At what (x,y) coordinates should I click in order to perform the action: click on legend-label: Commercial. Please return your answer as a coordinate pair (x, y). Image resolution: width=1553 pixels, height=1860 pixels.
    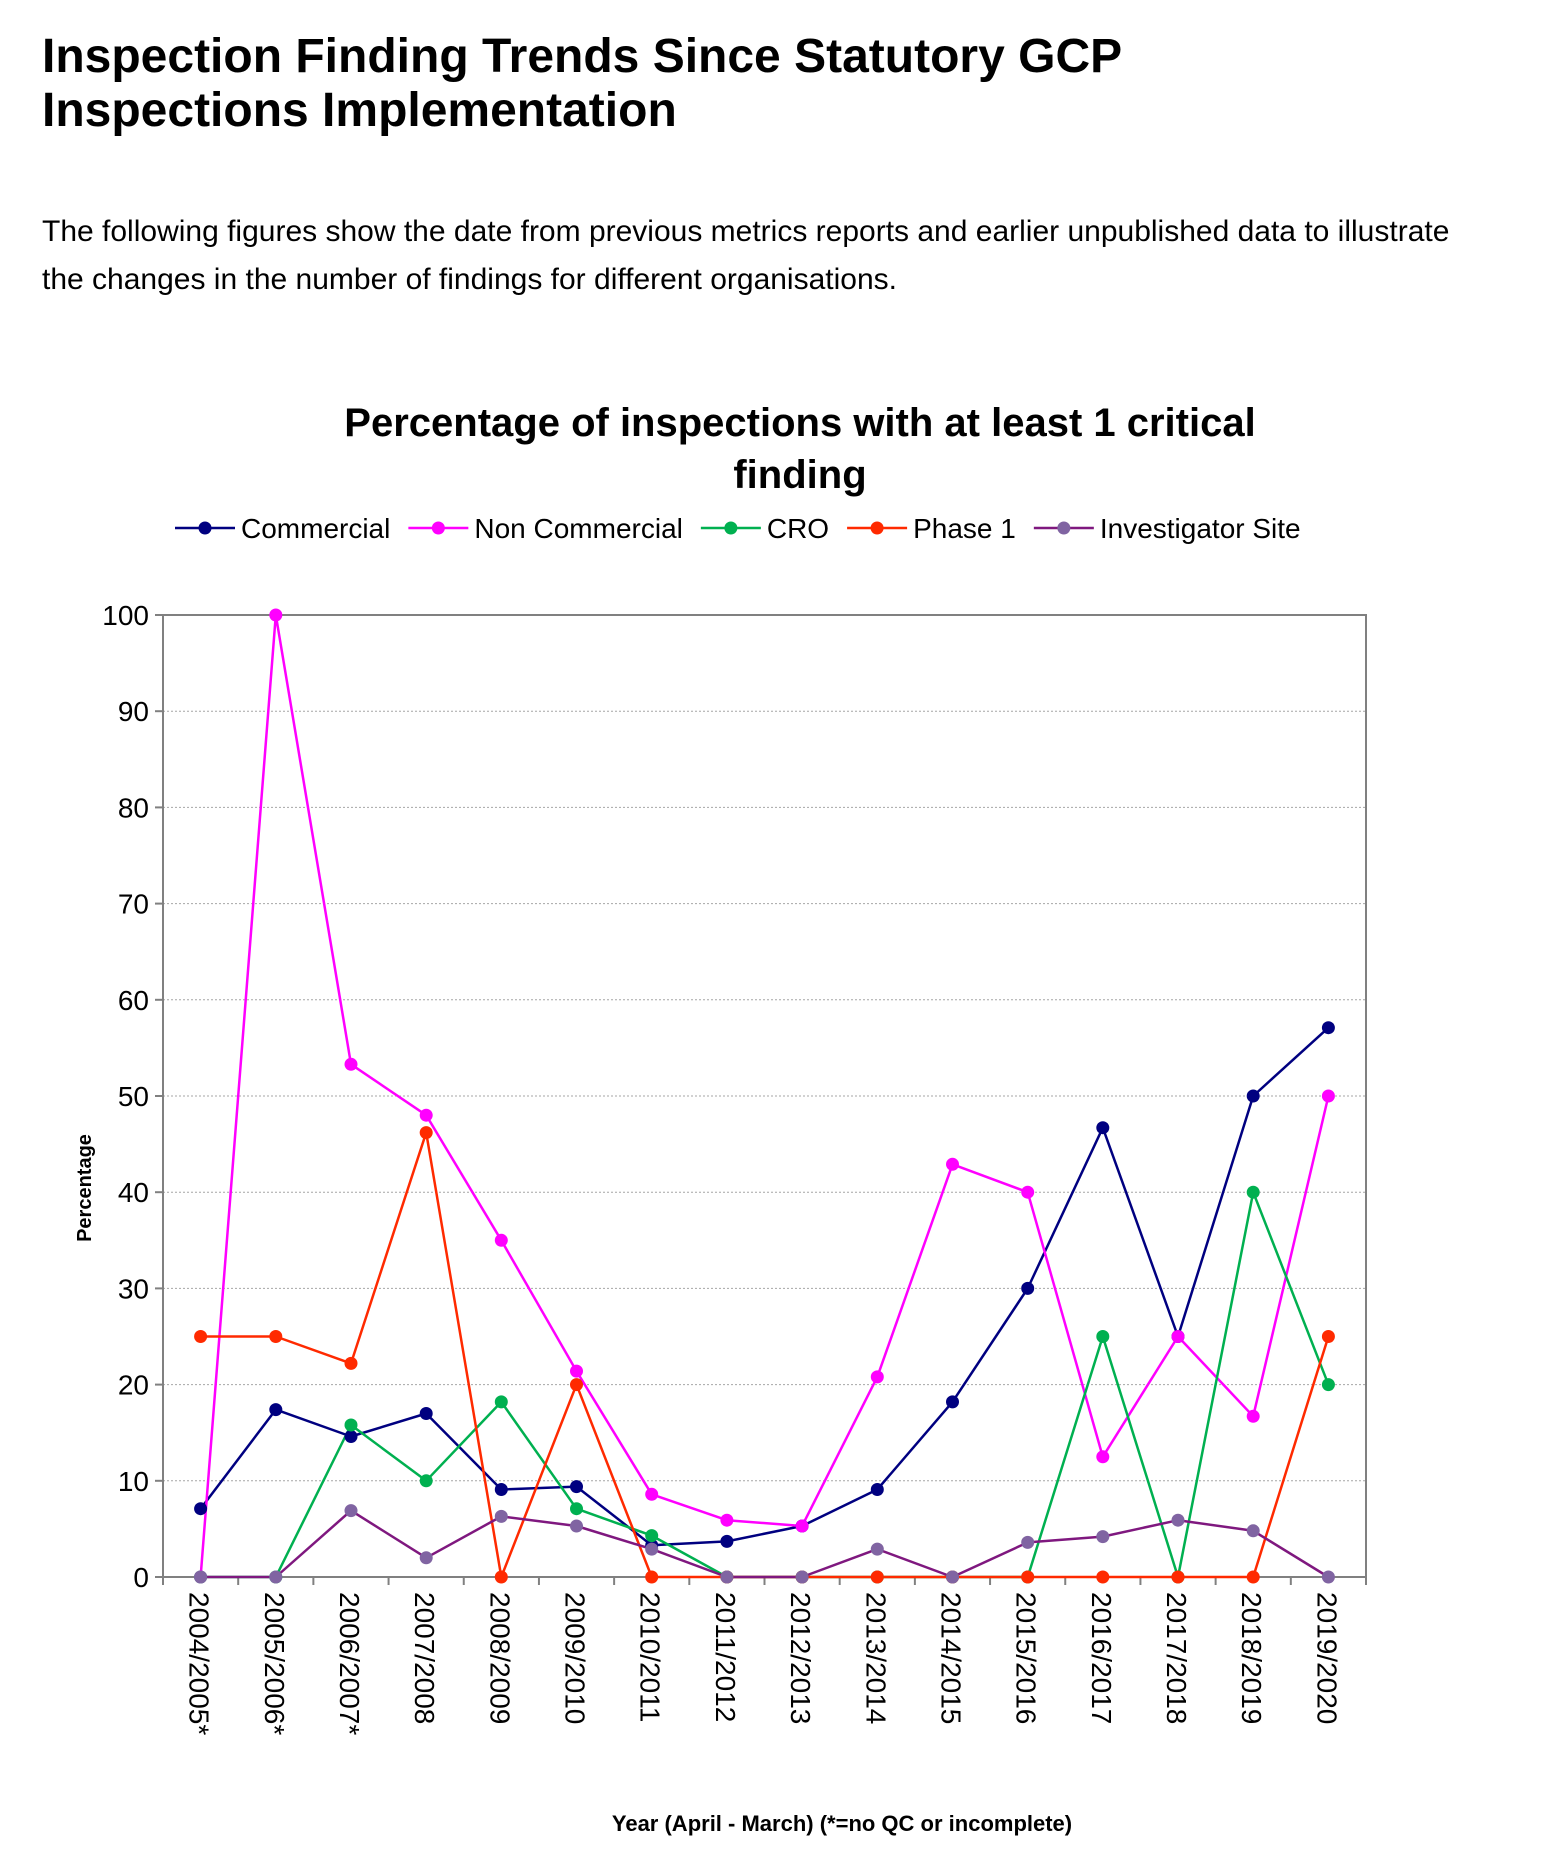
    Looking at the image, I should click on (315, 528).